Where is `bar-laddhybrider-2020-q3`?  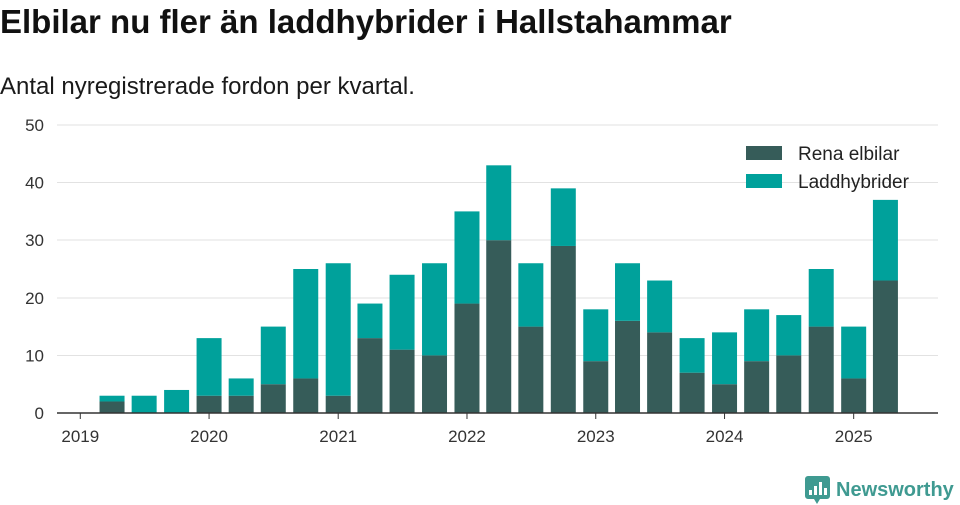 bar-laddhybrider-2020-q3 is located at coordinates (273, 355).